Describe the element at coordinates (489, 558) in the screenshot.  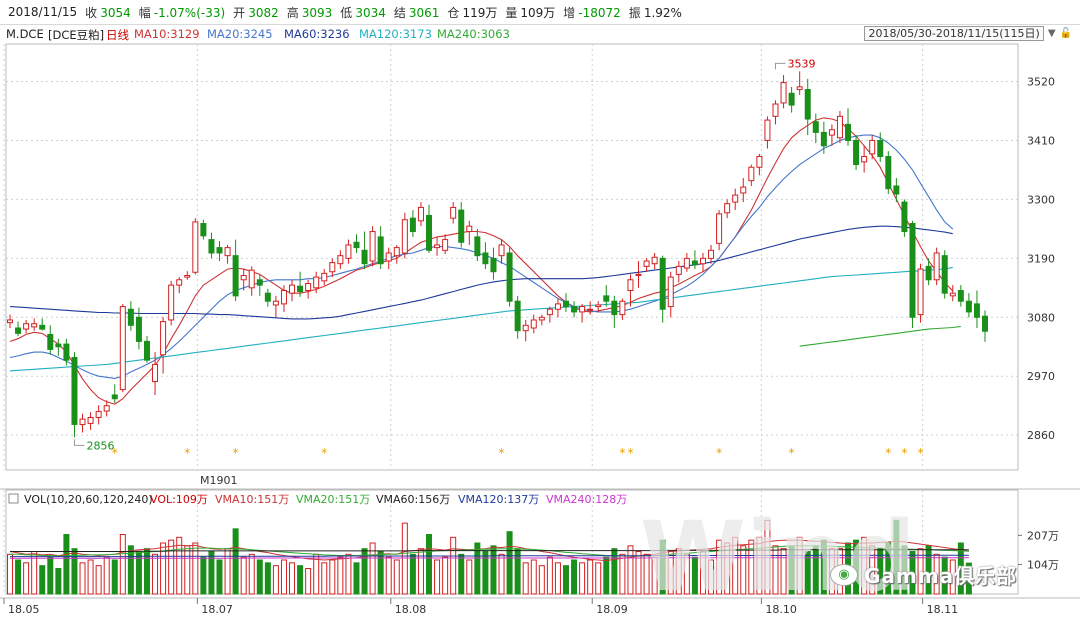
I see `vma-line-vma240` at that location.